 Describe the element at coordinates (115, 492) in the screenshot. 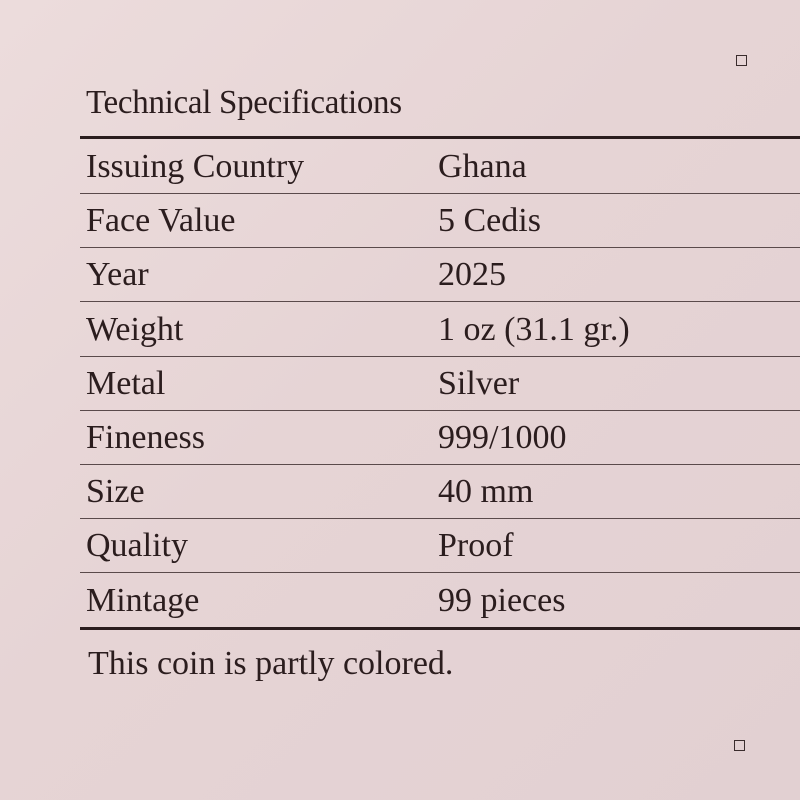

I see `spec-label: Size` at that location.